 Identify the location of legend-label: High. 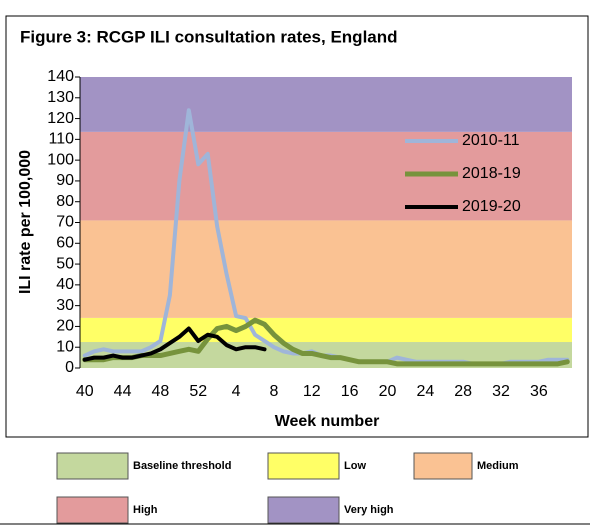
(145, 510).